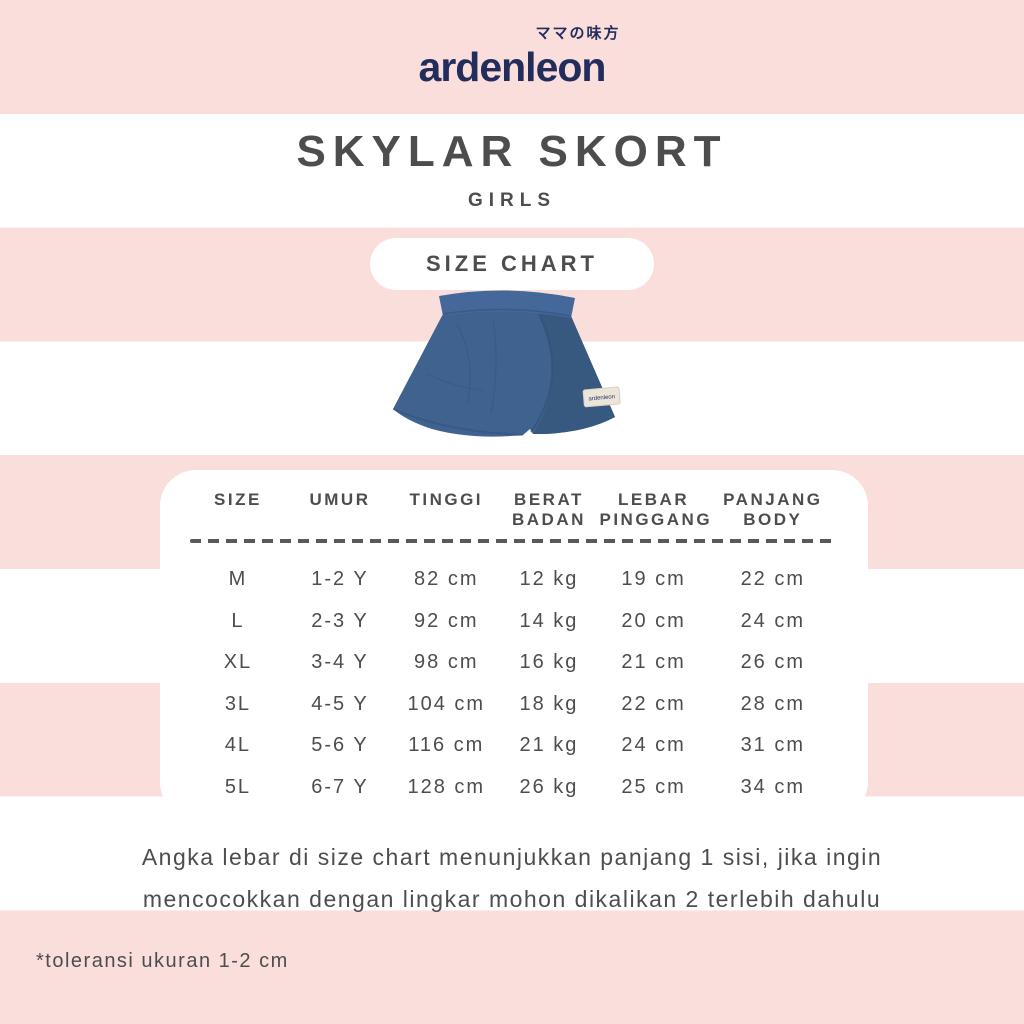  What do you see at coordinates (446, 499) in the screenshot?
I see `header-cell-tinggi: TINGGI` at bounding box center [446, 499].